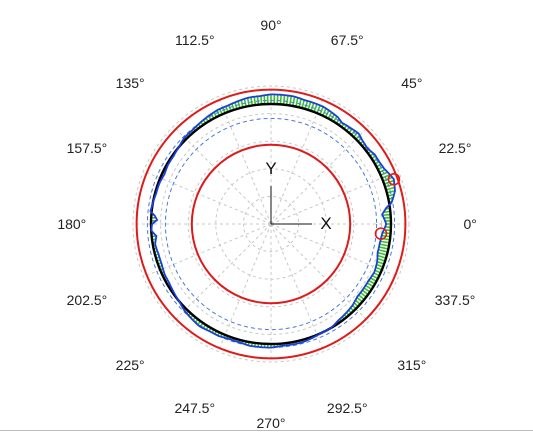 This screenshot has width=533, height=434. Describe the element at coordinates (387, 206) in the screenshot. I see `marker-layer` at that location.